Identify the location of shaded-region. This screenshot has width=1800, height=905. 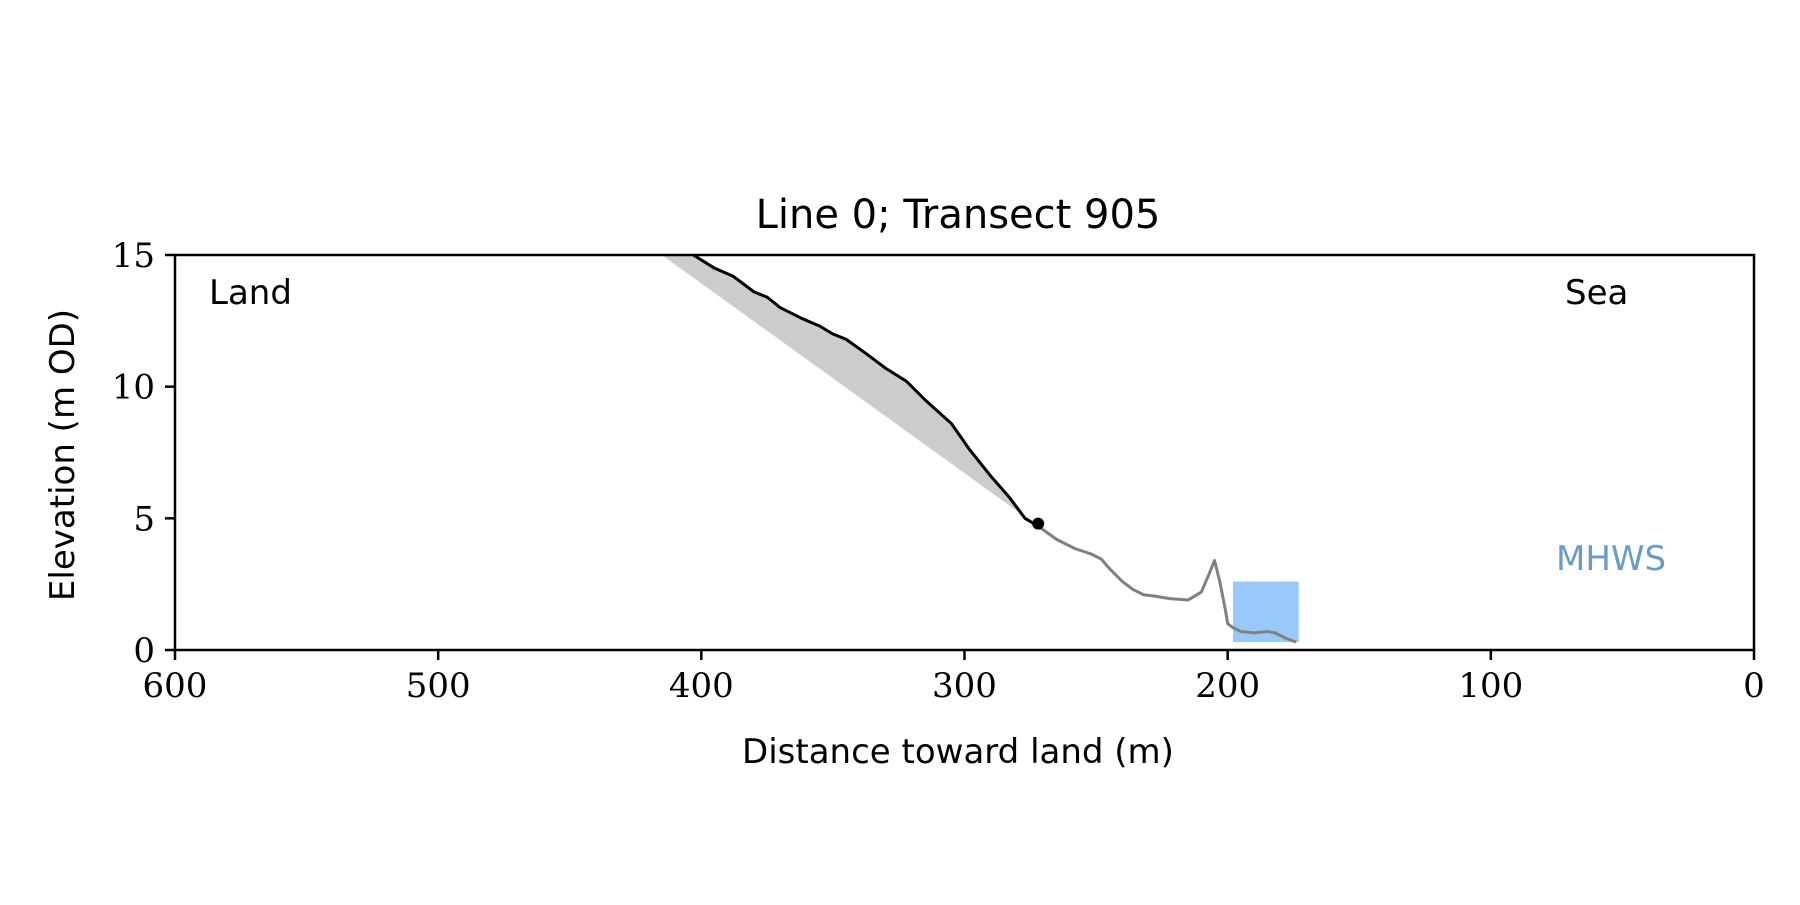
(850, 391).